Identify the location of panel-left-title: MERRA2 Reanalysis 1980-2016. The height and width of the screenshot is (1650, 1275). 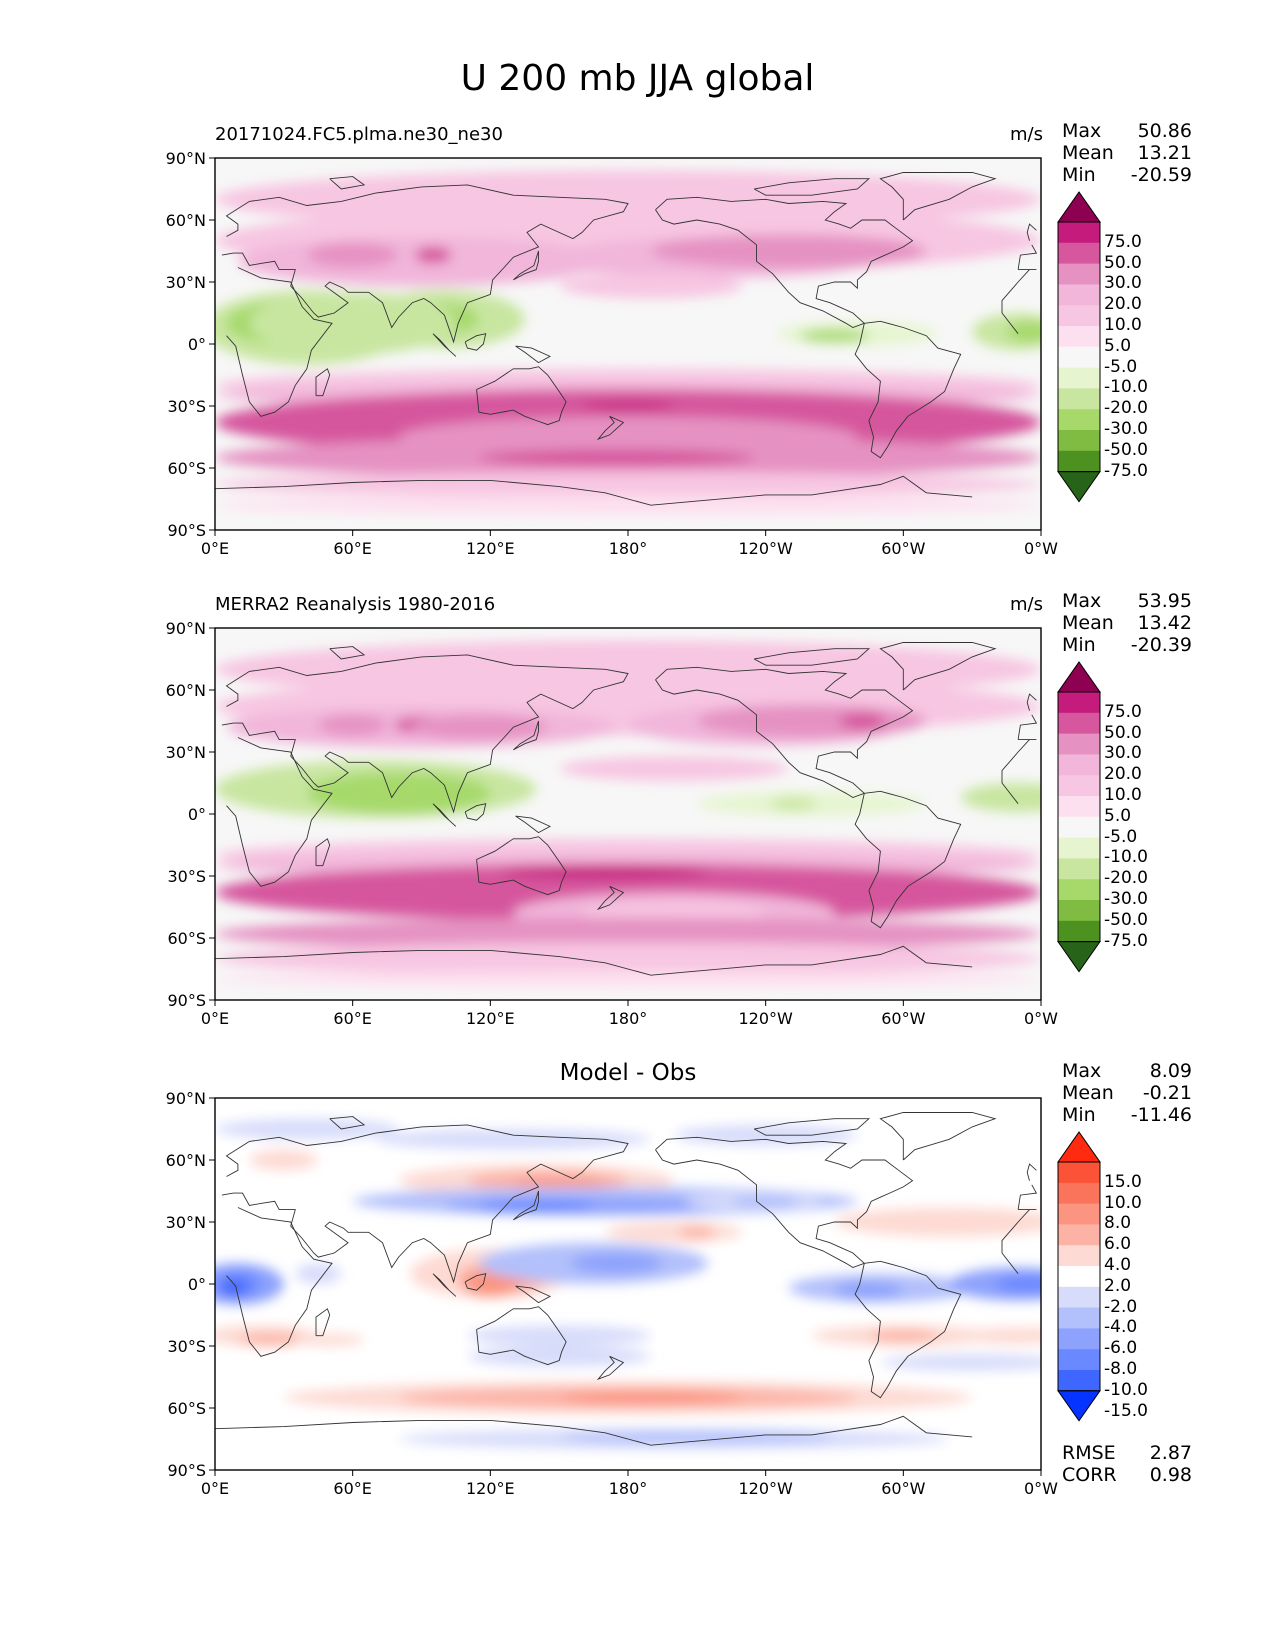
(355, 604).